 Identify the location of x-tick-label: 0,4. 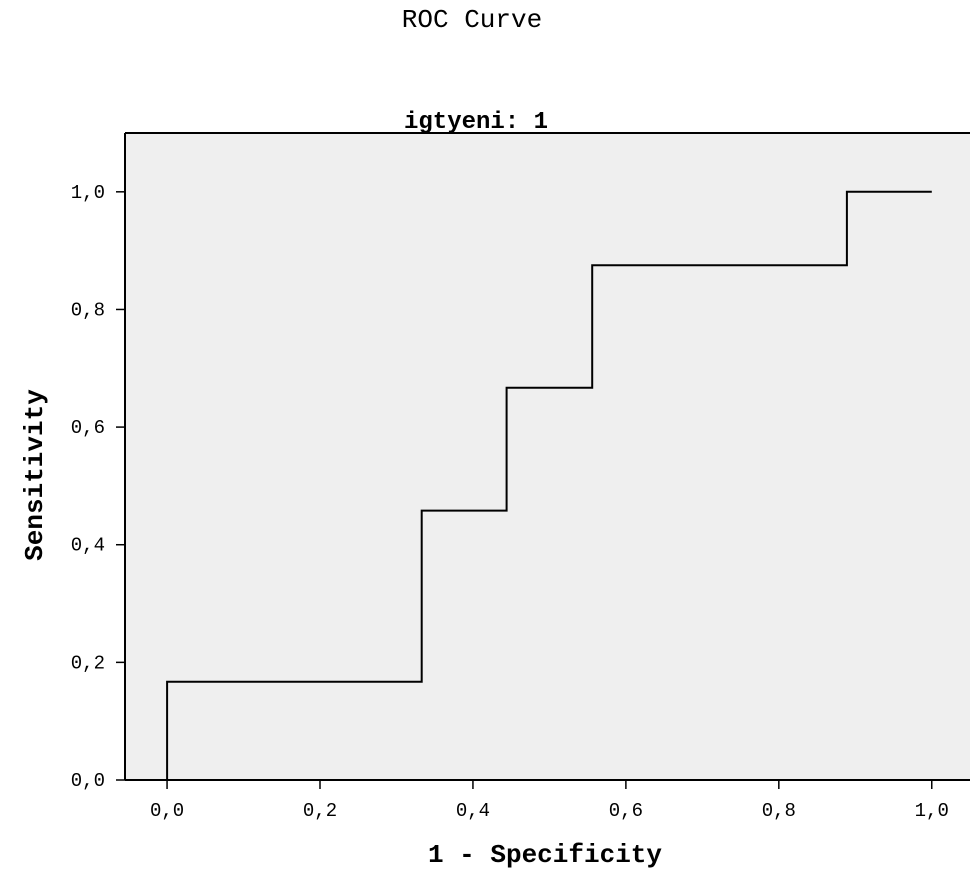
(473, 811).